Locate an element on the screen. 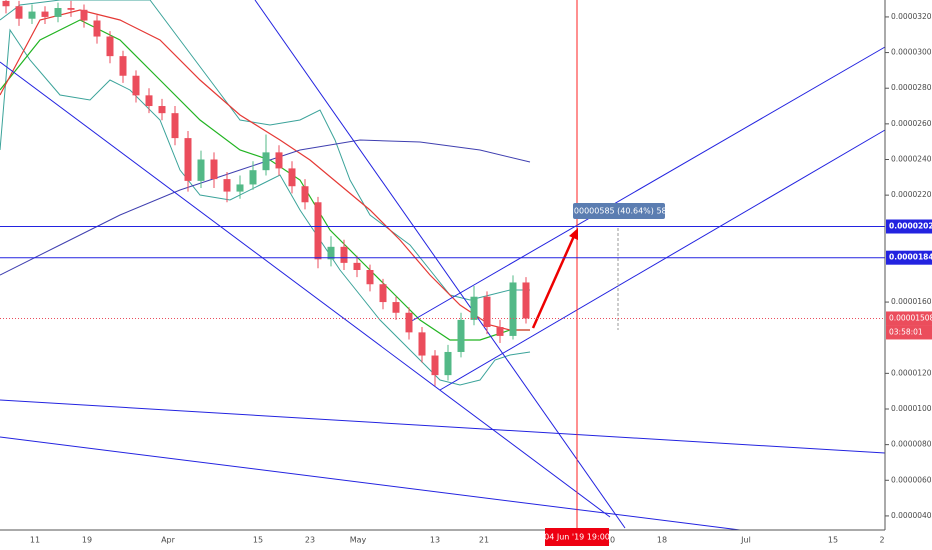 The width and height of the screenshot is (932, 550). price-axis is located at coordinates (908, 275).